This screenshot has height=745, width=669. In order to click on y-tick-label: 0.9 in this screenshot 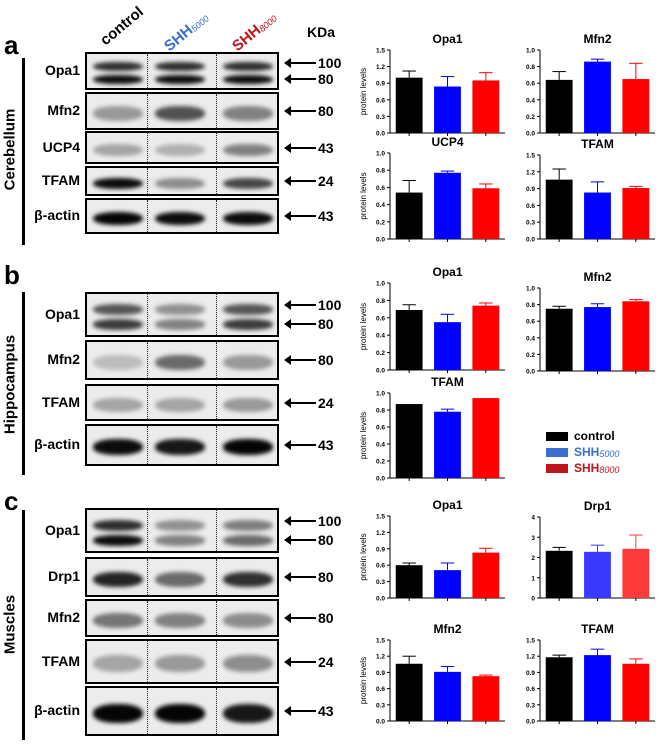, I will do `click(530, 189)`.